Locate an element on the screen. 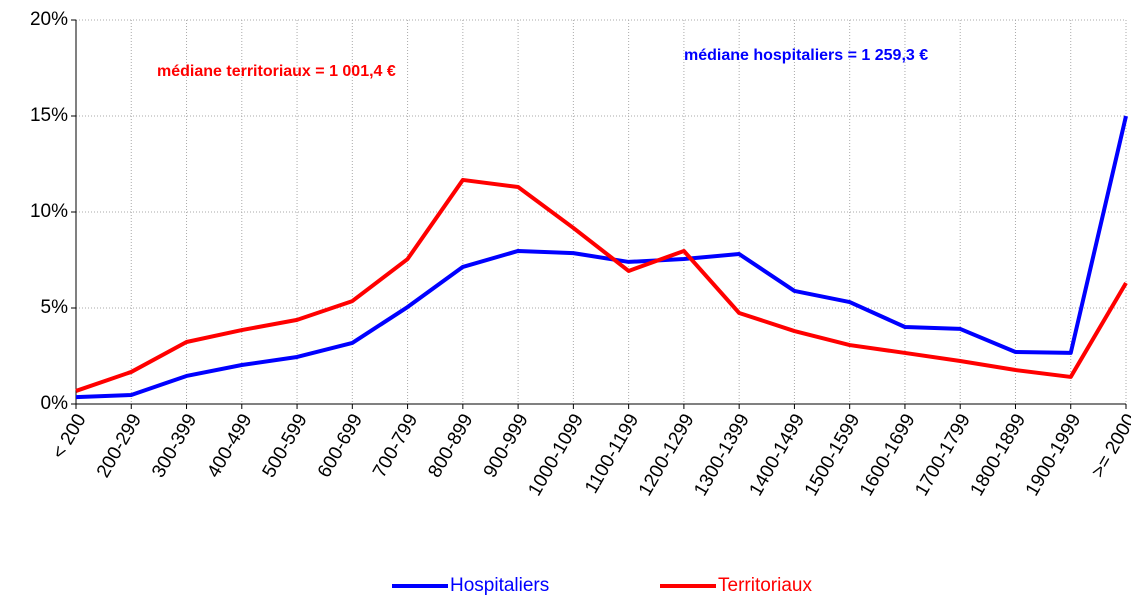  x-tick-label: 1800-1899 is located at coordinates (999, 455).